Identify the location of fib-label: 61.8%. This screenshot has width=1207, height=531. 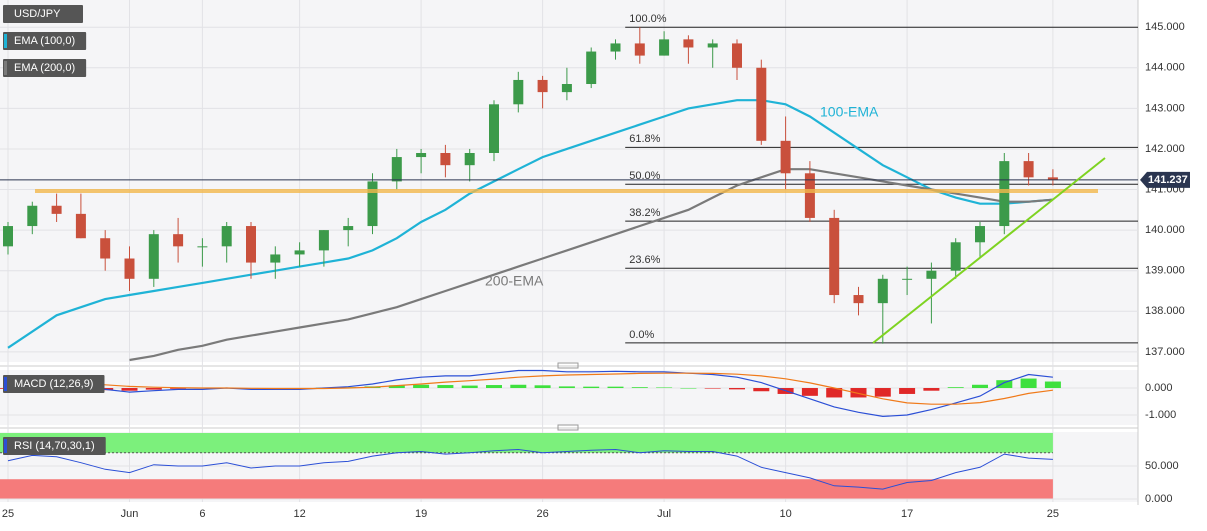
(644, 139).